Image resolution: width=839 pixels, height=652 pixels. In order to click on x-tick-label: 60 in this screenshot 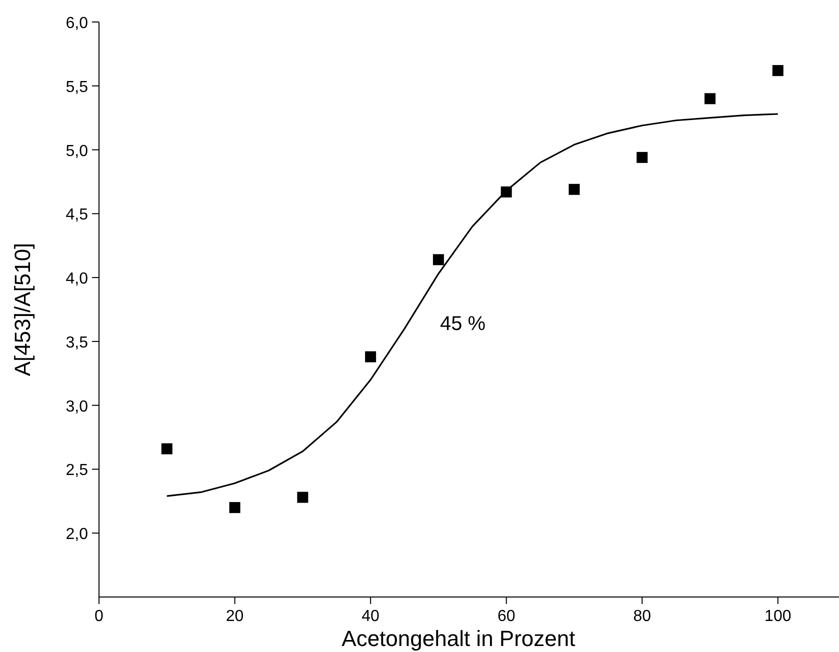, I will do `click(506, 616)`.